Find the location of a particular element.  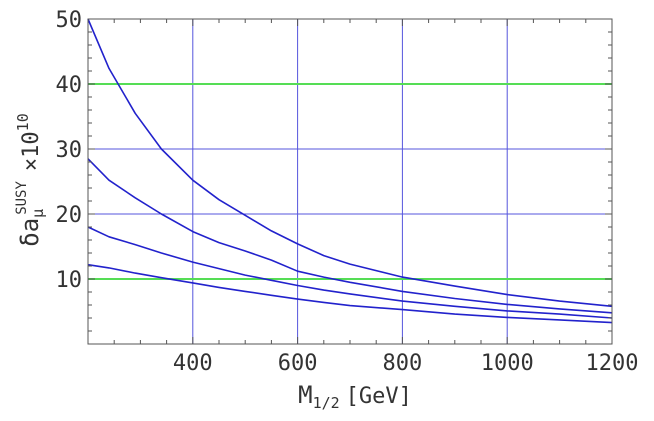

x-tick-label: 800 is located at coordinates (403, 363).